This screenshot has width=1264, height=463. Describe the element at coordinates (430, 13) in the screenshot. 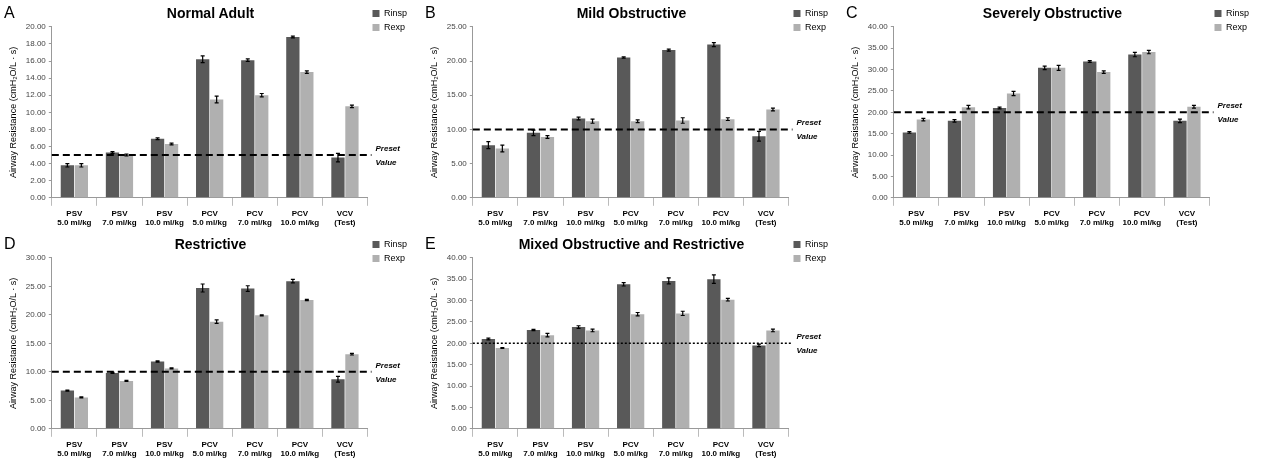

I see `text: B` at that location.